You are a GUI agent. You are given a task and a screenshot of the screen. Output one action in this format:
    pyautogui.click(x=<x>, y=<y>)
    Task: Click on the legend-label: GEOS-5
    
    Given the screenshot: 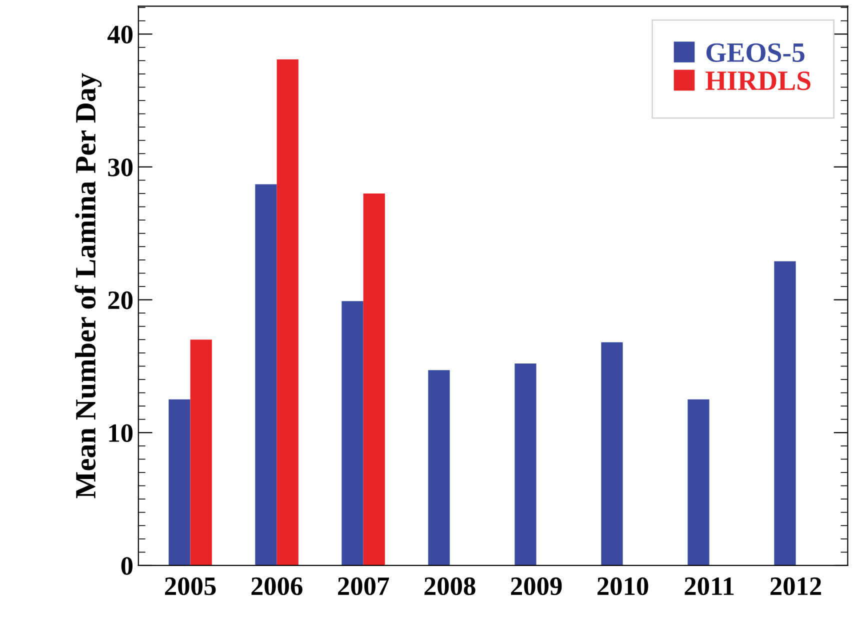 What is the action you would take?
    pyautogui.click(x=755, y=52)
    